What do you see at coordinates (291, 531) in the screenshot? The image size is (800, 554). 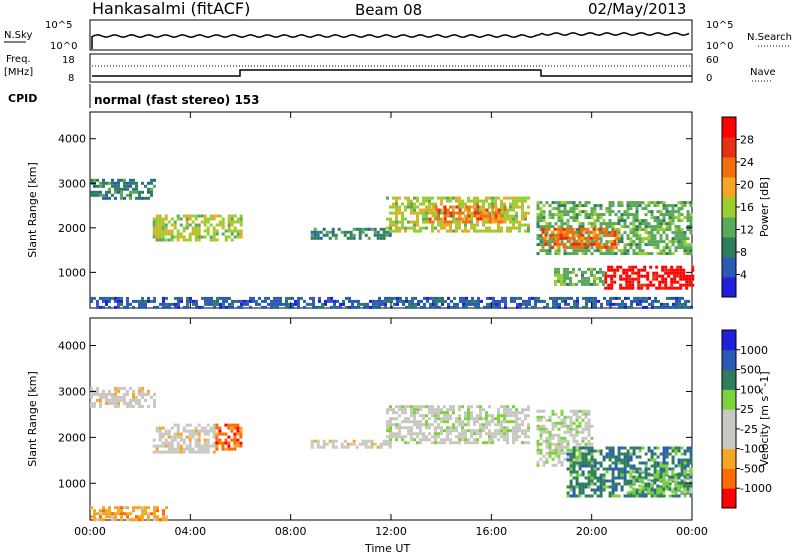 I see `x-tick-label: 08:00` at bounding box center [291, 531].